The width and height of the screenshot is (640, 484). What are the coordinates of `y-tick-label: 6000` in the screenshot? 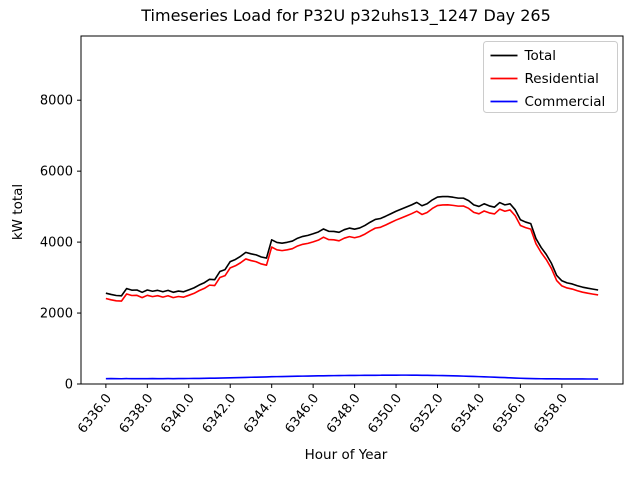 It's located at (56, 172).